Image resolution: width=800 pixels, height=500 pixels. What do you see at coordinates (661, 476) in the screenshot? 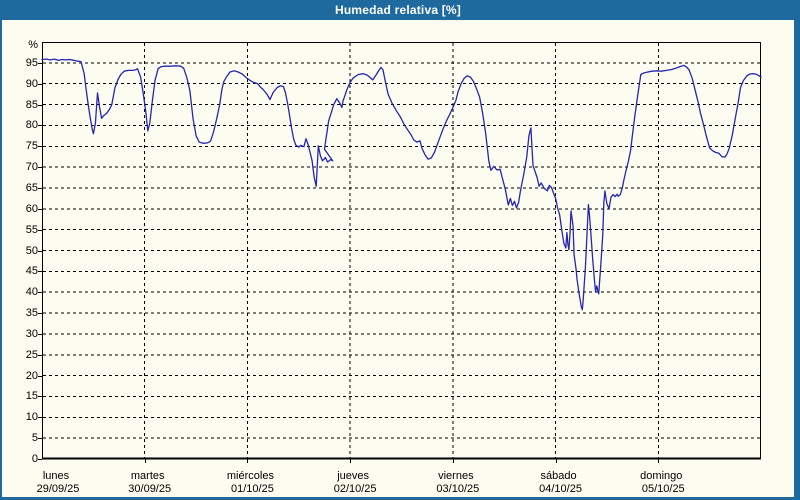
I see `x-axis-day-label: domingo` at bounding box center [661, 476].